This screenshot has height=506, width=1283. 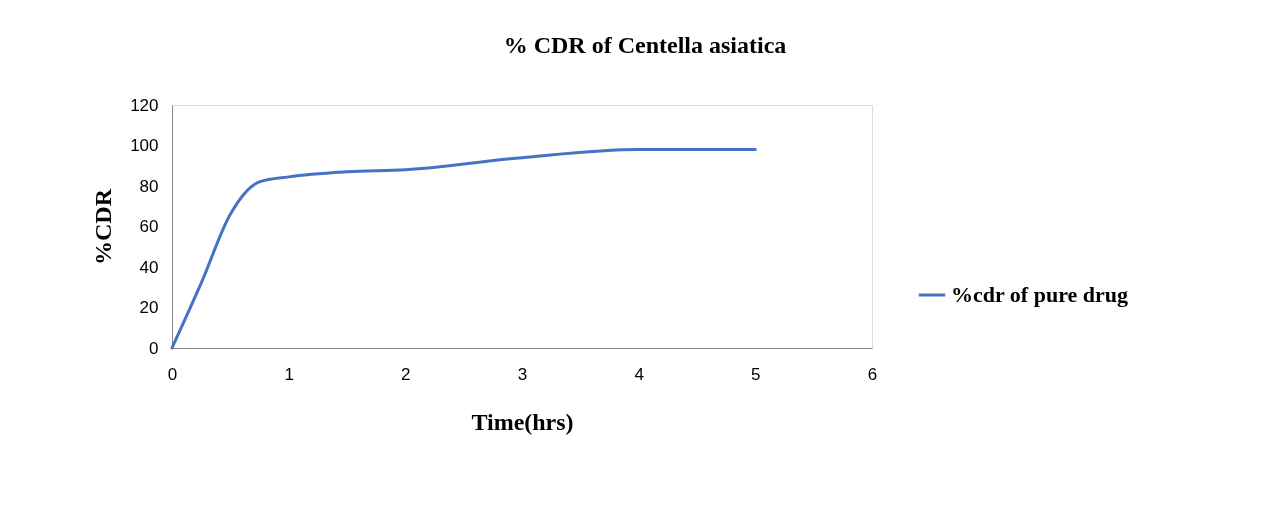 I want to click on x-tick-label: 2, so click(x=406, y=374).